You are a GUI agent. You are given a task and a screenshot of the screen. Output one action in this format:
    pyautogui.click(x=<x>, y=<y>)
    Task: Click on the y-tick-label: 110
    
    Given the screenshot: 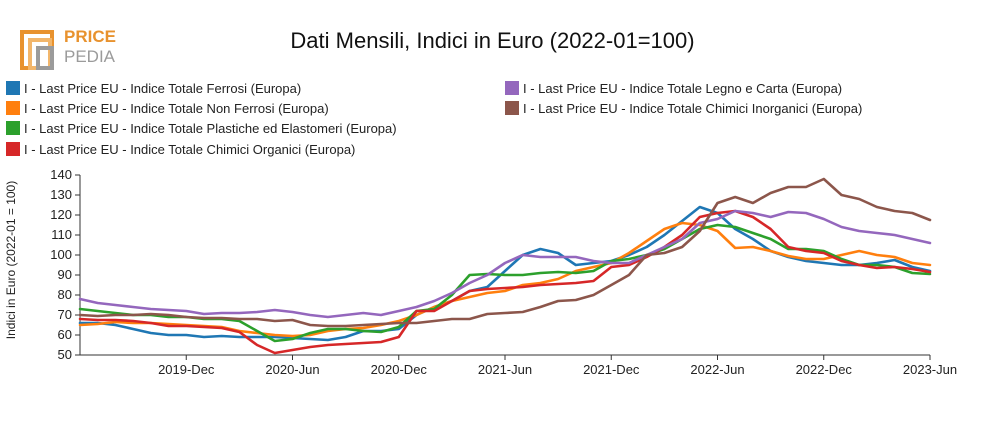 What is the action you would take?
    pyautogui.click(x=61, y=234)
    